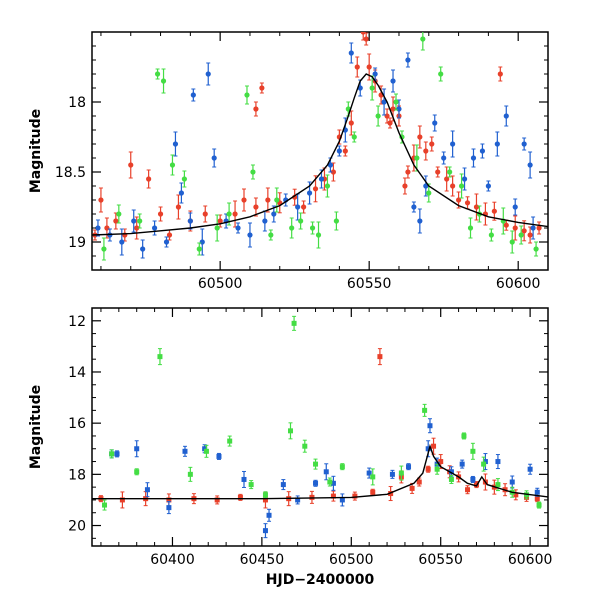 This screenshot has height=600, width=600. I want to click on top-x-tick-label: 60600, so click(518, 284).